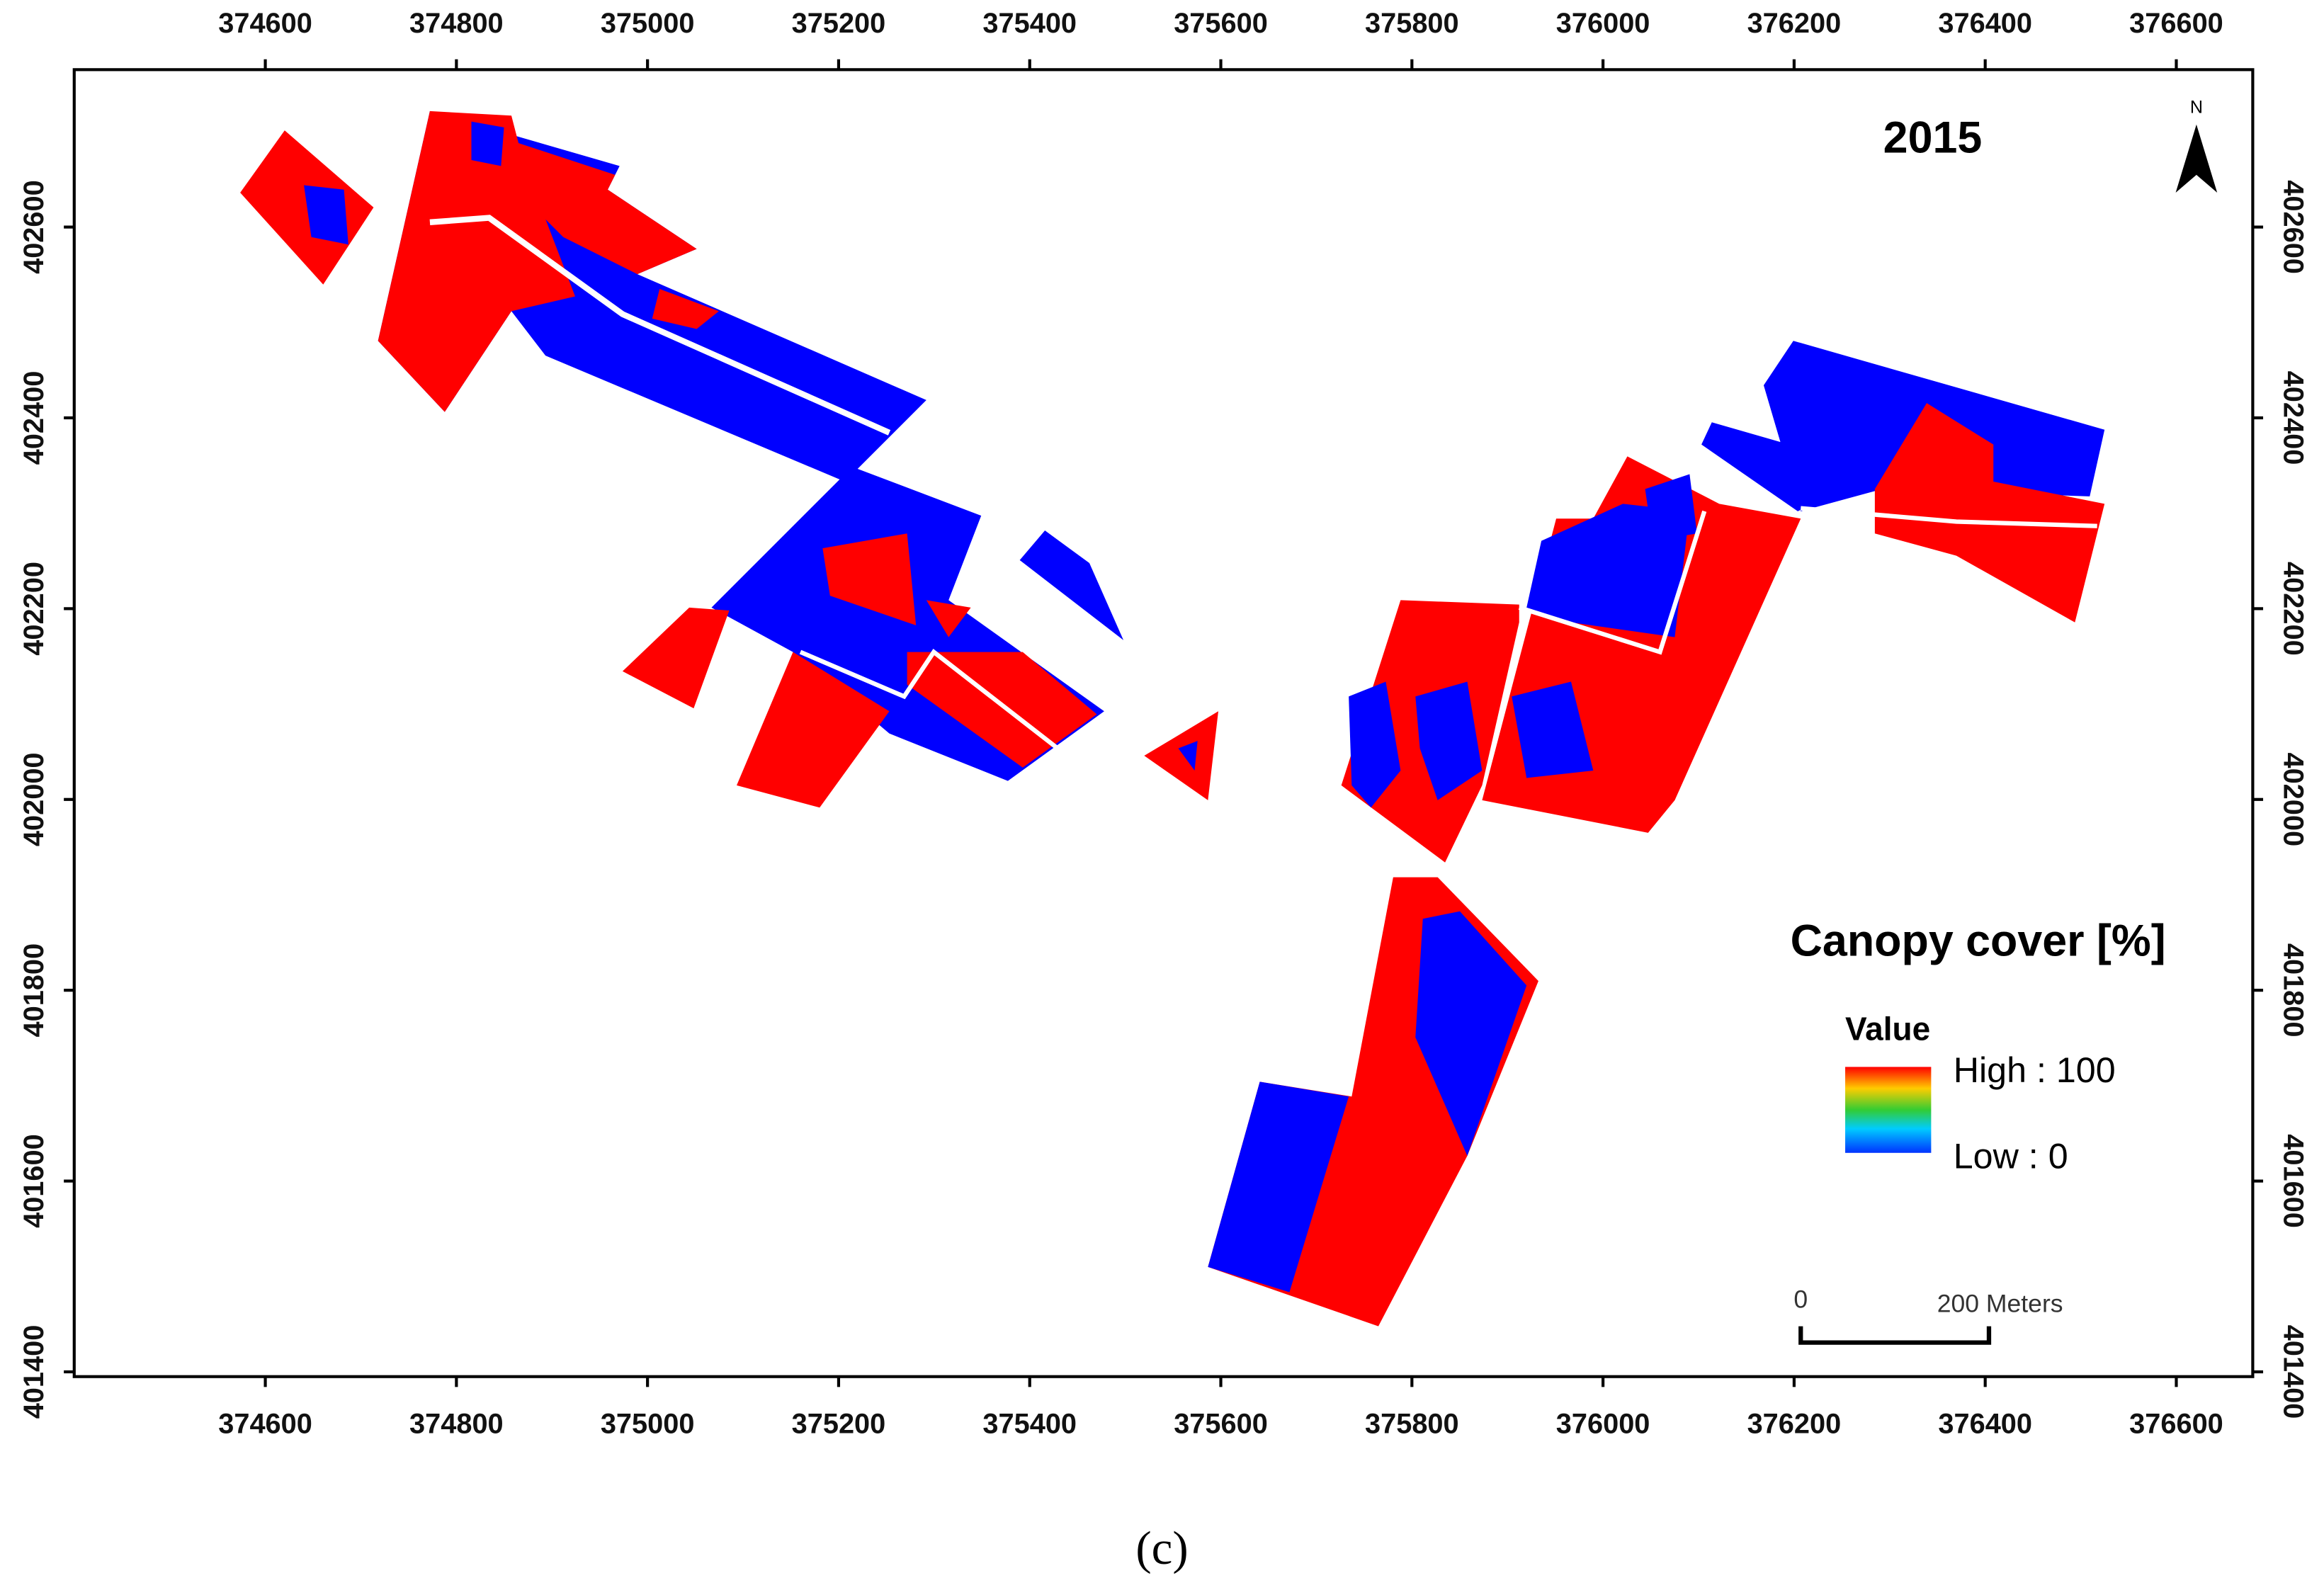  Describe the element at coordinates (1800, 1299) in the screenshot. I see `scale-start: 0` at that location.